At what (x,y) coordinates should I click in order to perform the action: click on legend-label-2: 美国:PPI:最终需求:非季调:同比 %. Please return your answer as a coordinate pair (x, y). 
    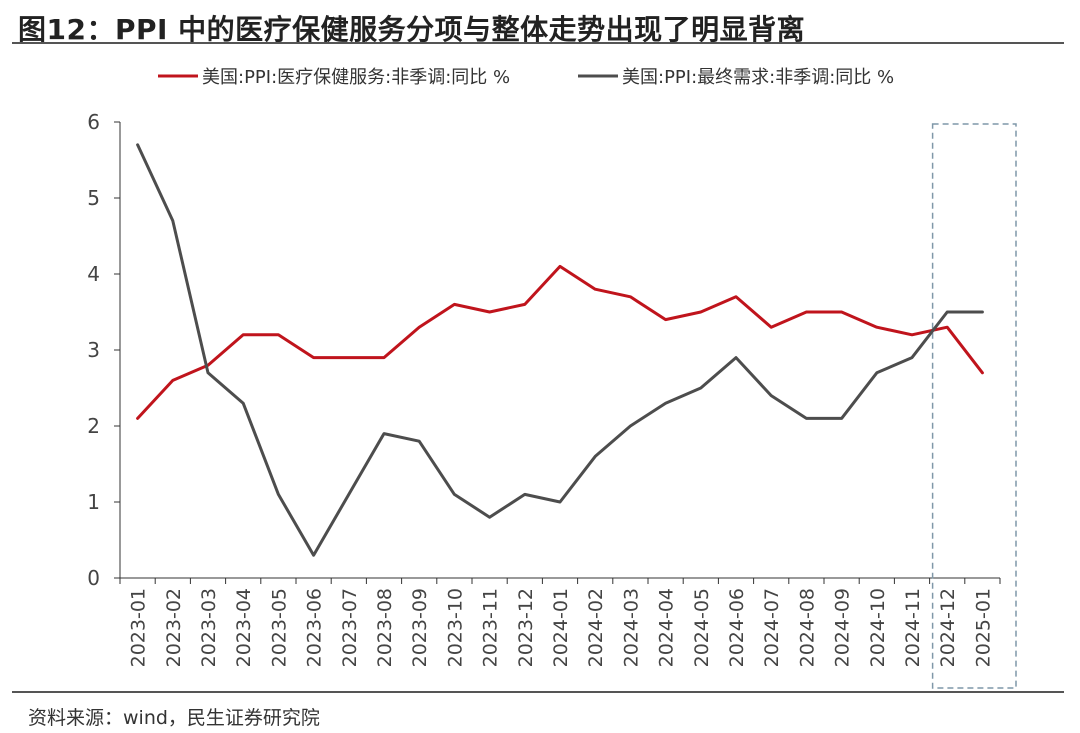
    Looking at the image, I should click on (758, 77).